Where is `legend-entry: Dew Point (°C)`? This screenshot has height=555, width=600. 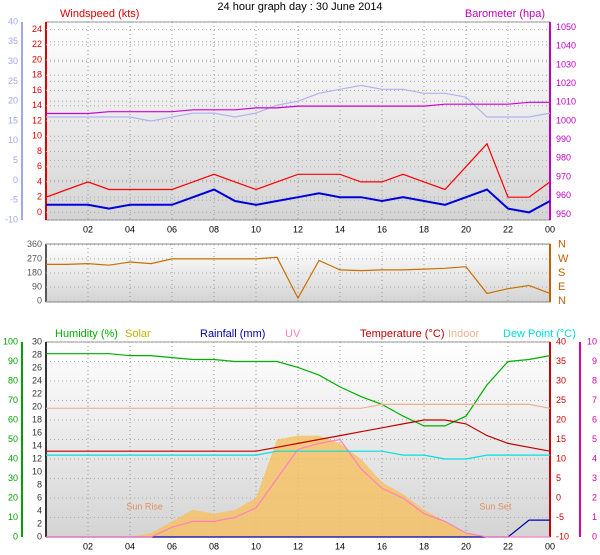
legend-entry: Dew Point (°C) is located at coordinates (539, 334).